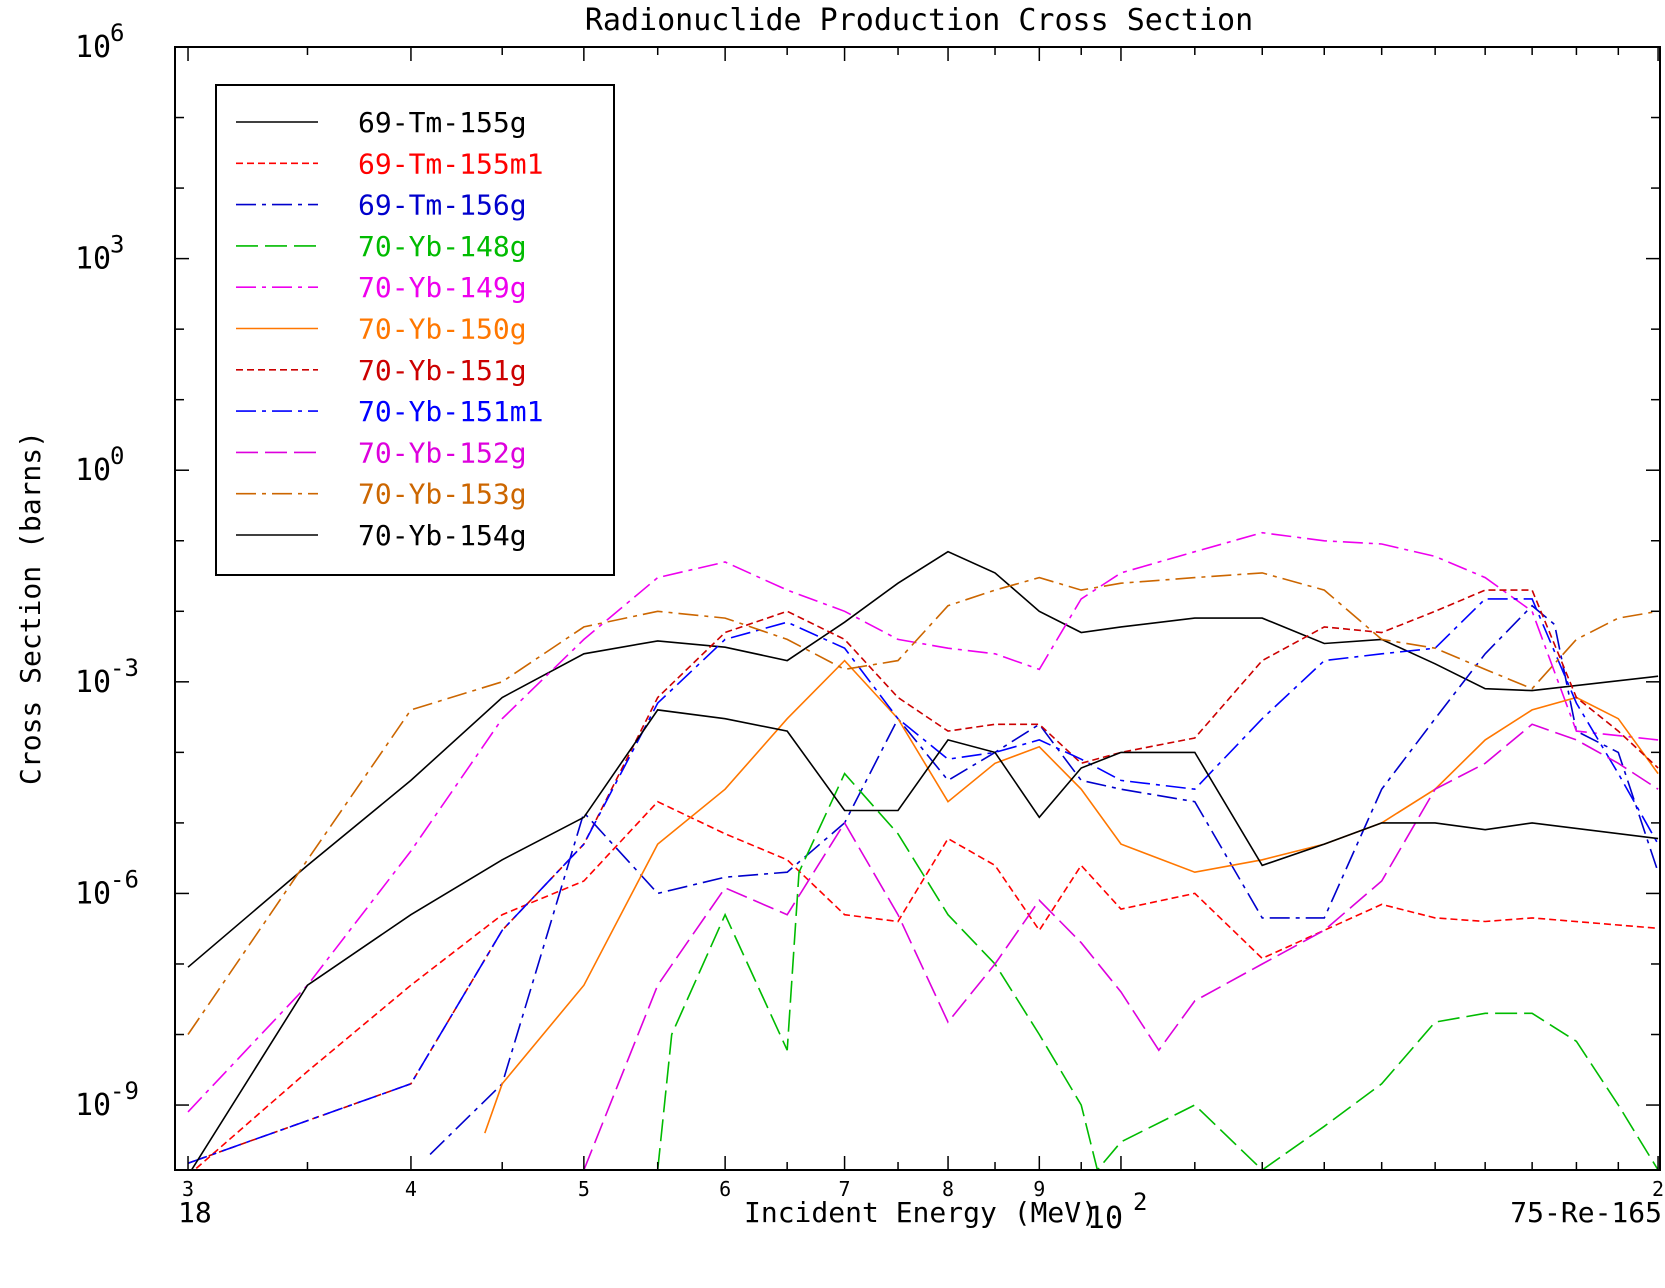  I want to click on legend-label: 70-Yb-154g, so click(442, 535).